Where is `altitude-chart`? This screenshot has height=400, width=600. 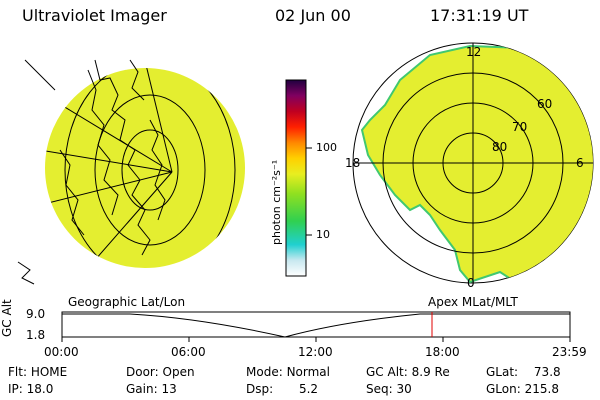 altitude-chart is located at coordinates (316, 326).